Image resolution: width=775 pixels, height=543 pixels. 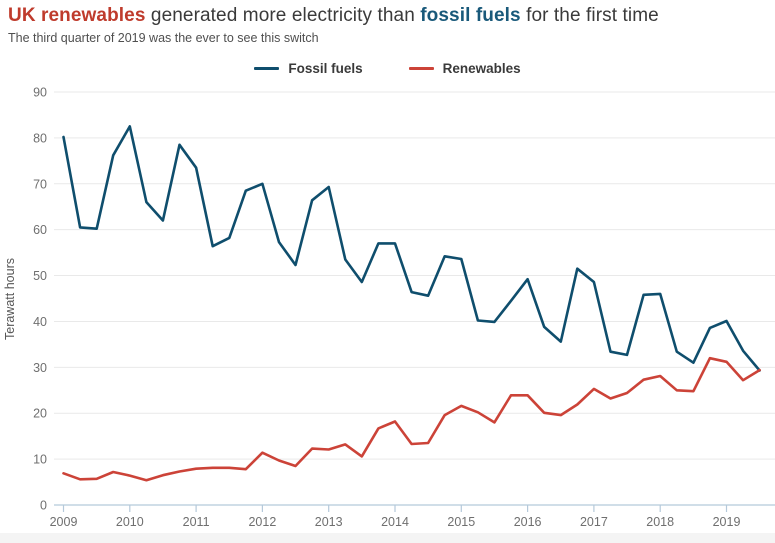 What do you see at coordinates (325, 68) in the screenshot?
I see `legend-label-fossil-fuels: Fossil fuels` at bounding box center [325, 68].